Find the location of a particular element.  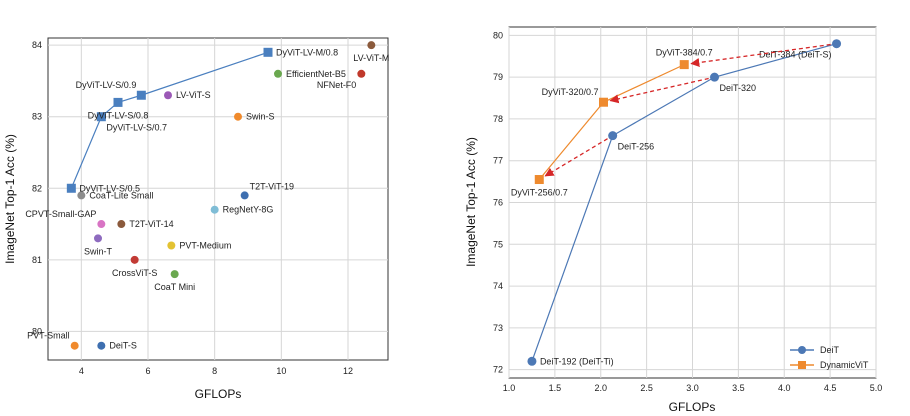

right-x-tick-label: 4.5 is located at coordinates (830, 388).